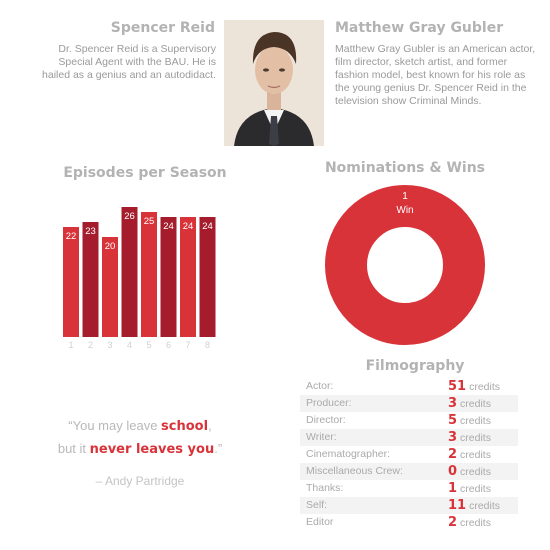  I want to click on season-tick-label: 5, so click(148, 345).